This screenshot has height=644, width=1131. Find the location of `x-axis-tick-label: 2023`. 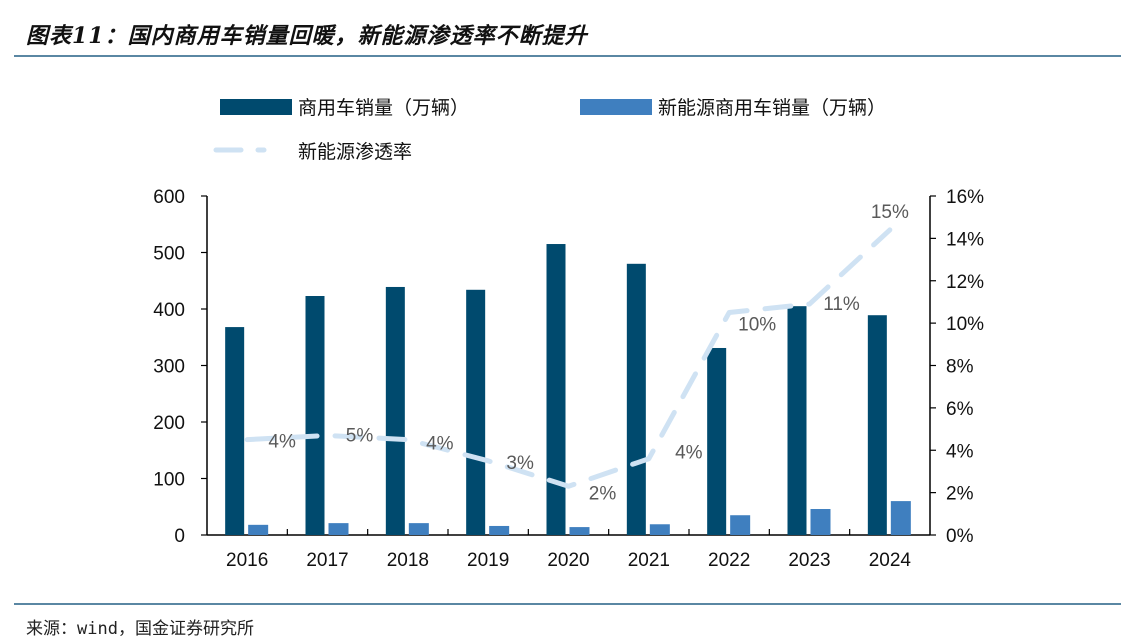

x-axis-tick-label: 2023 is located at coordinates (809, 560).